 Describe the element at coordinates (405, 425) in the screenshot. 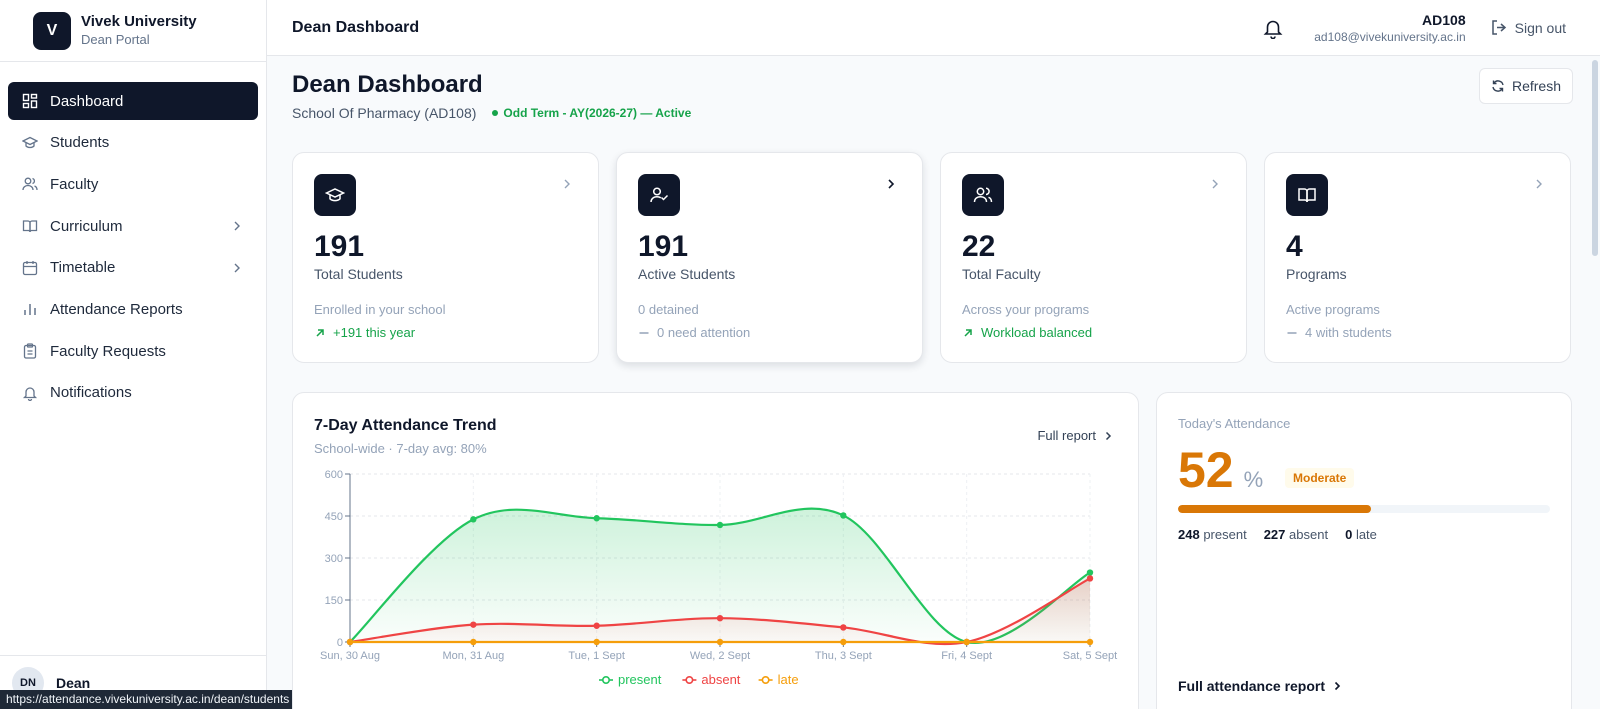

I see `chart-title: 7-Day Attendance Trend` at that location.